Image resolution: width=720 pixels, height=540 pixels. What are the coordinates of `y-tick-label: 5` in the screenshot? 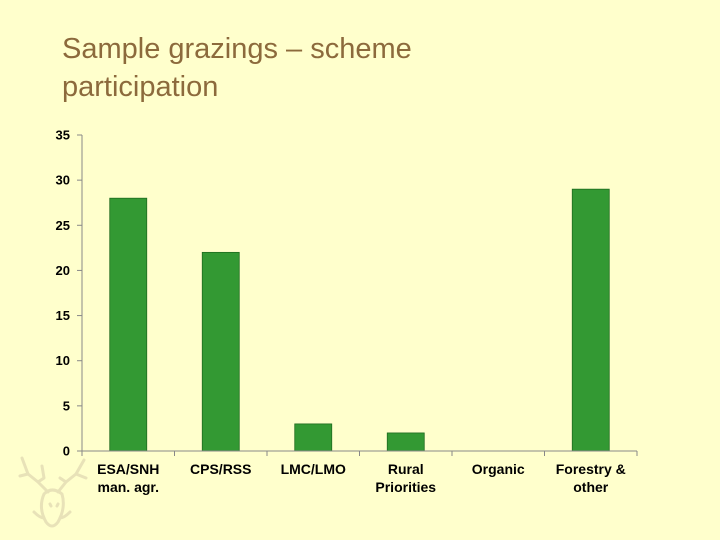 It's located at (66, 405).